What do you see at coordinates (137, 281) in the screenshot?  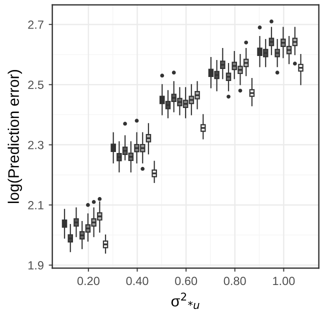 I see `x-tick-label: 0.40` at bounding box center [137, 281].